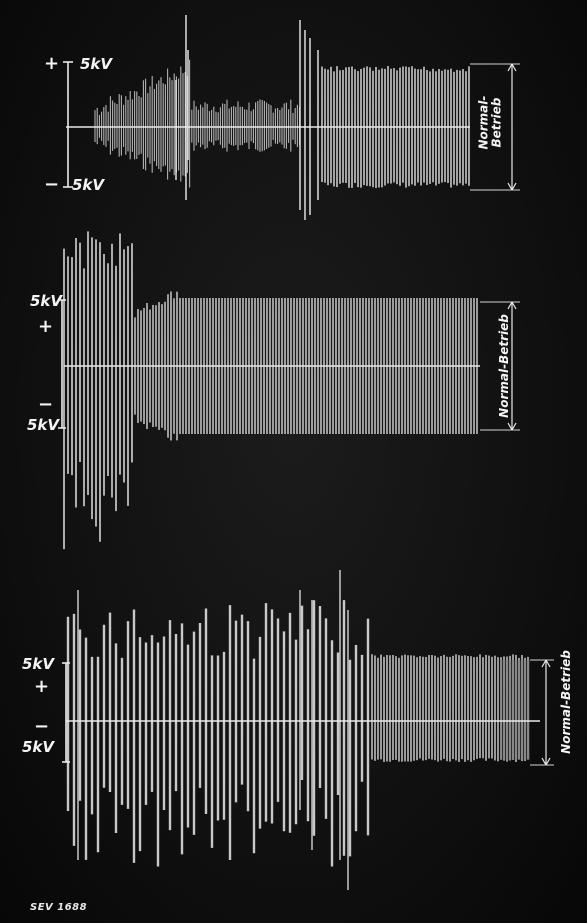 The width and height of the screenshot is (587, 923). I want to click on normal-label-line-2: Betrieb, so click(496, 122).